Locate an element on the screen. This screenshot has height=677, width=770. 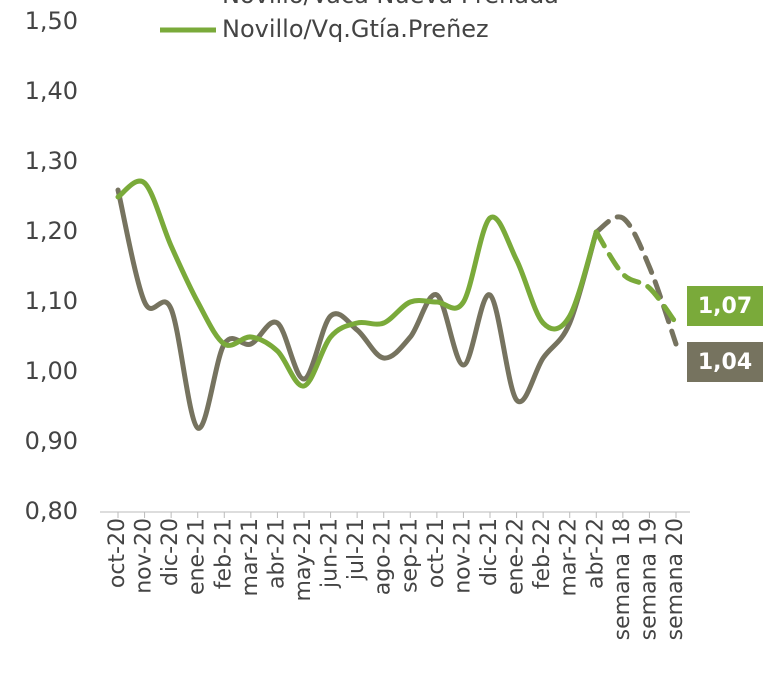
x-tick-label: feb-22 is located at coordinates (542, 553).